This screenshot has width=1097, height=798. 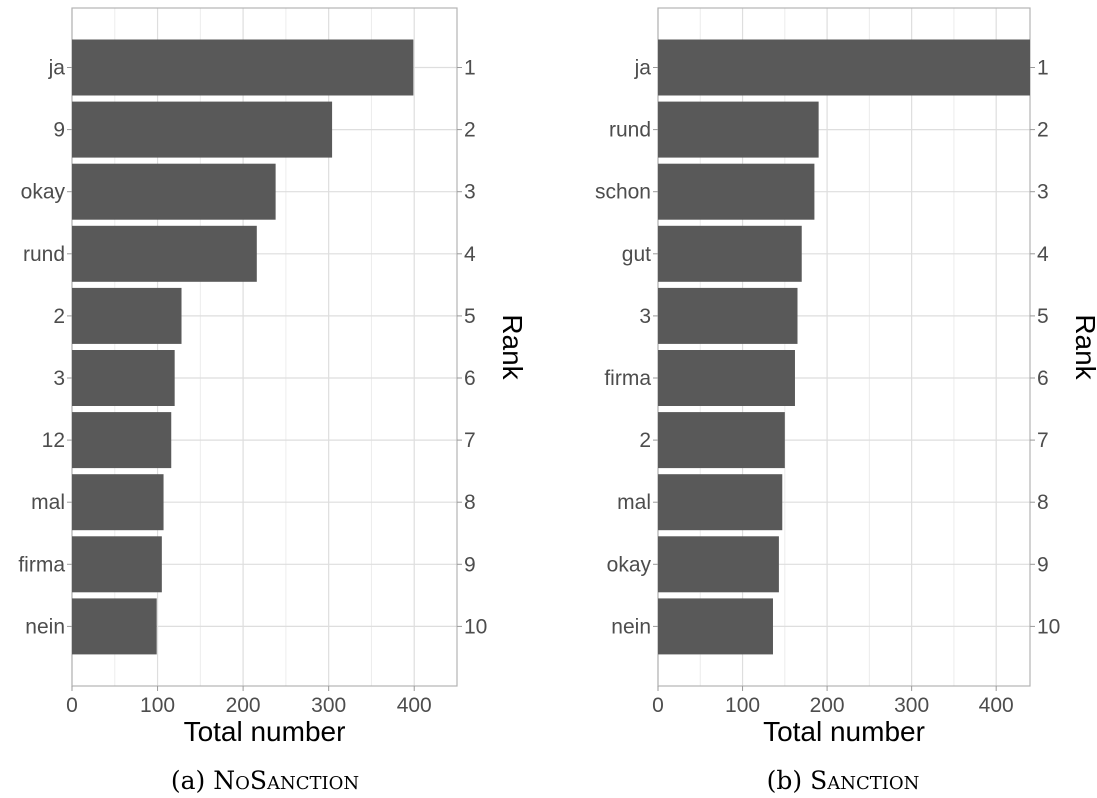 I want to click on caption-name: NoSanction, so click(x=286, y=780).